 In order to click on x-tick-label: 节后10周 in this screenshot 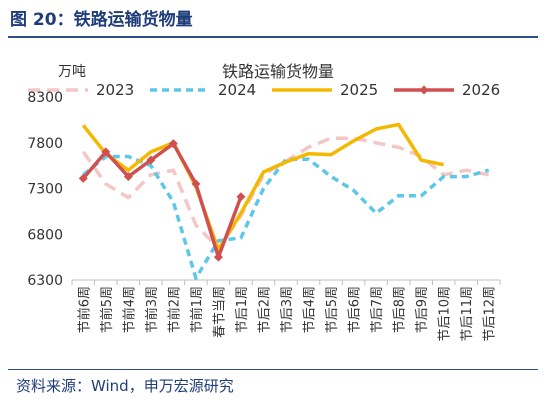, I will do `click(445, 314)`.